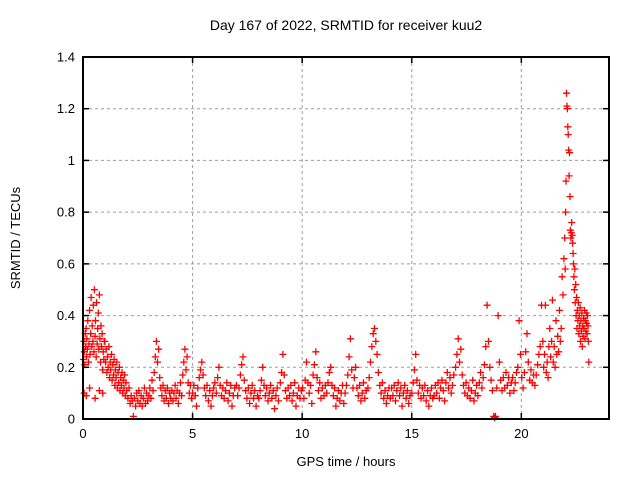 The image size is (640, 480). I want to click on y-tick-label: 0.6, so click(66, 263).